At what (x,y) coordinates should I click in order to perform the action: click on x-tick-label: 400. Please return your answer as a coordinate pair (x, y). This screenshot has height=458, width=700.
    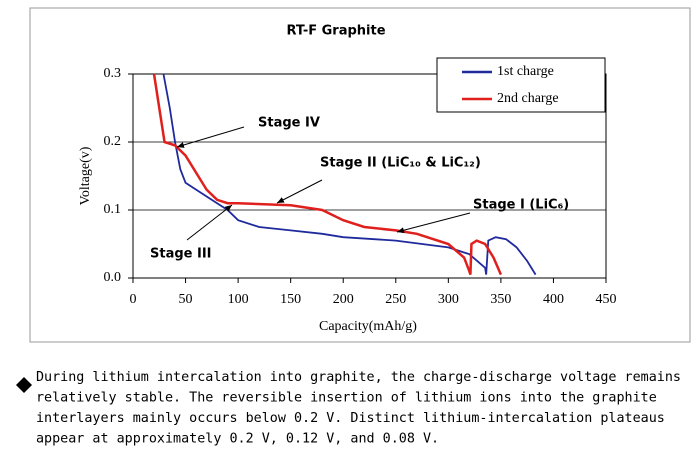
    Looking at the image, I should click on (553, 299).